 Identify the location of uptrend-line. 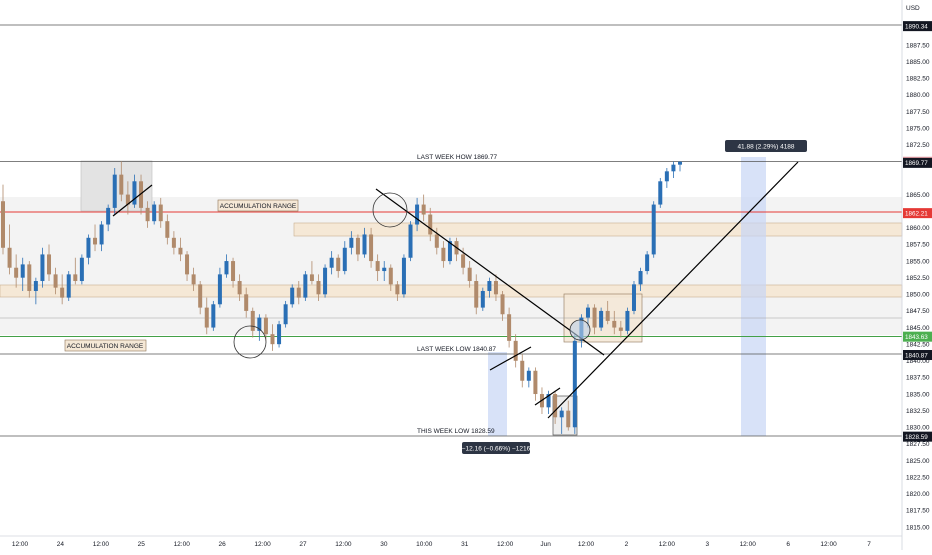
(673, 290).